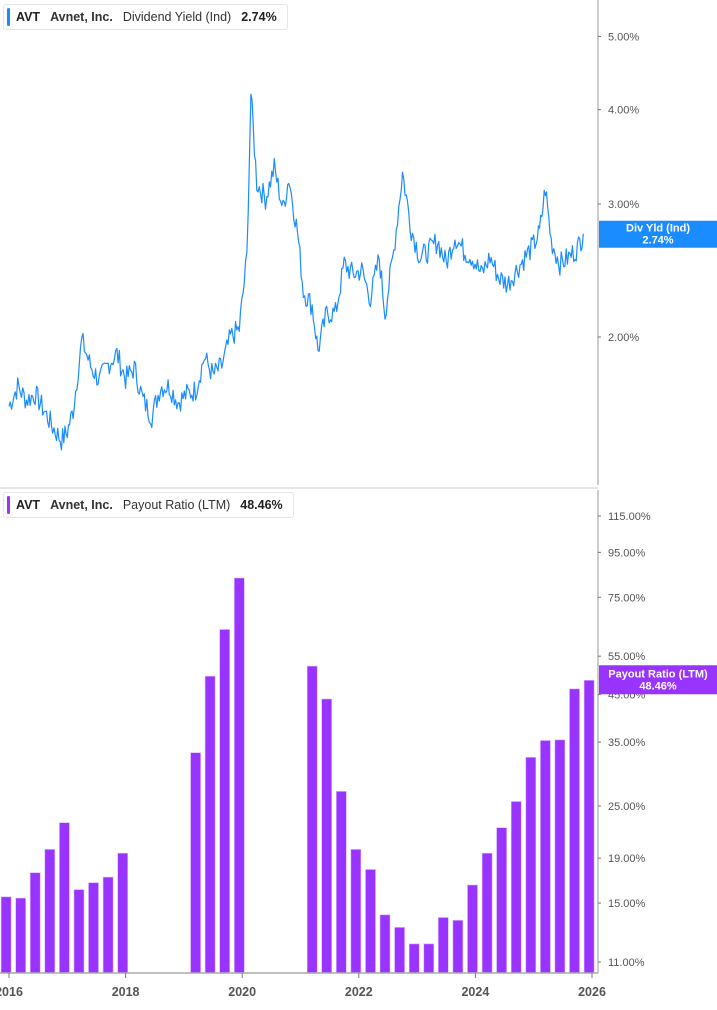  What do you see at coordinates (626, 963) in the screenshot?
I see `y-tick-label: 11.00%` at bounding box center [626, 963].